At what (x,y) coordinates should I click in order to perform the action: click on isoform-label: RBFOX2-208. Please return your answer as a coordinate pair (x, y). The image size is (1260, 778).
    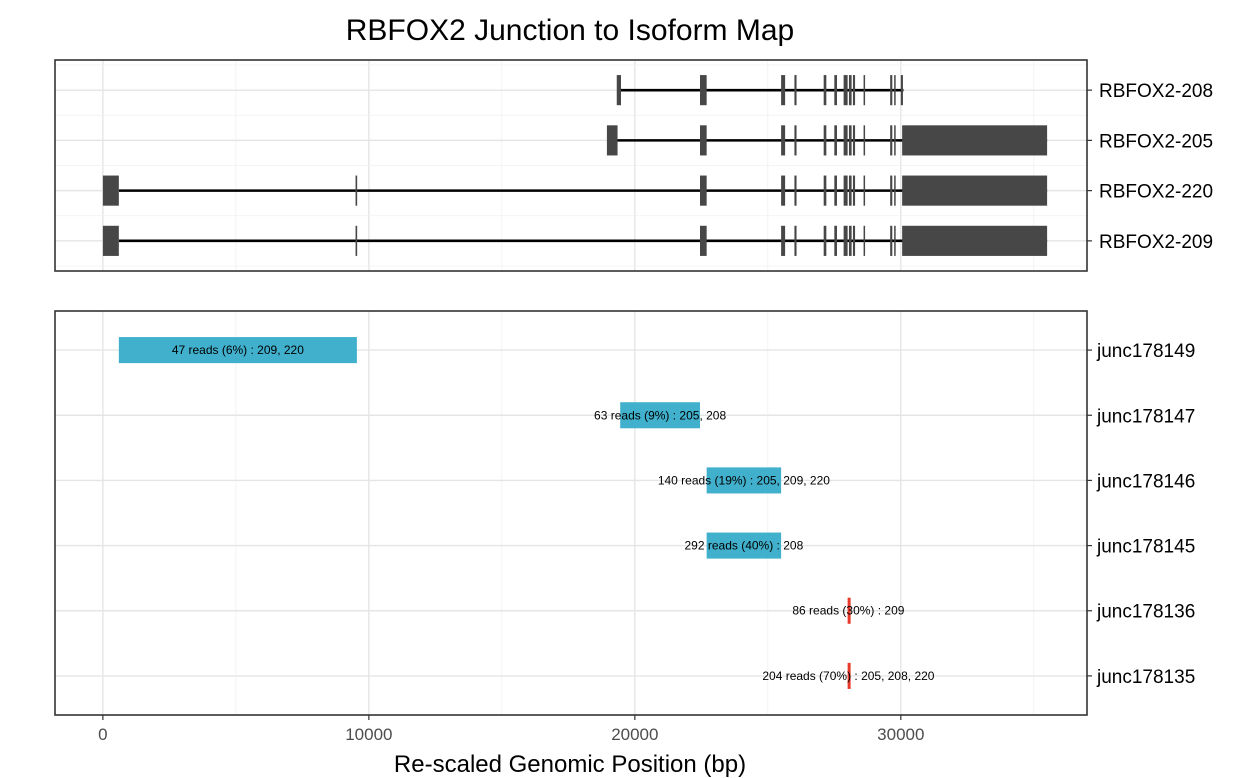
    Looking at the image, I should click on (1156, 91).